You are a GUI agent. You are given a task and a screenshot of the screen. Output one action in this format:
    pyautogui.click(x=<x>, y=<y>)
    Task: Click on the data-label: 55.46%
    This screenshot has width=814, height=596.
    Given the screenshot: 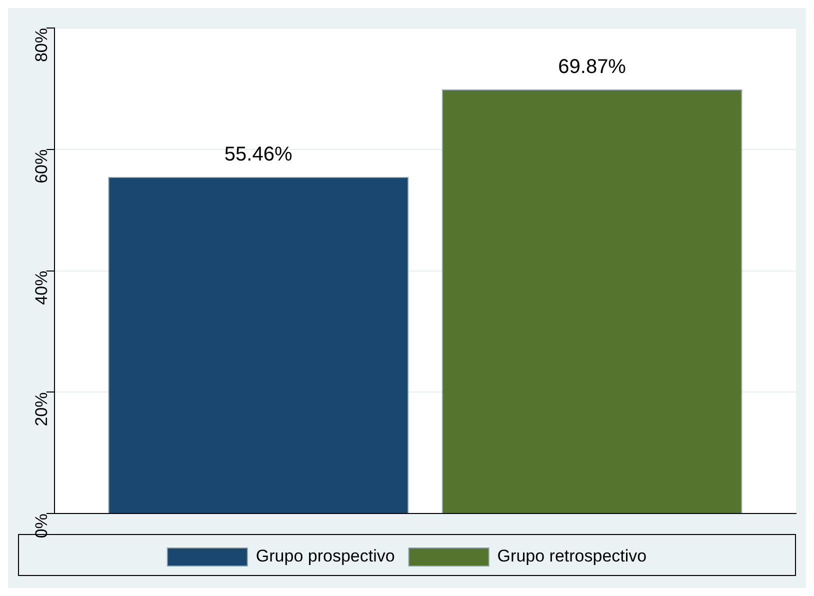 What is the action you would take?
    pyautogui.click(x=258, y=154)
    